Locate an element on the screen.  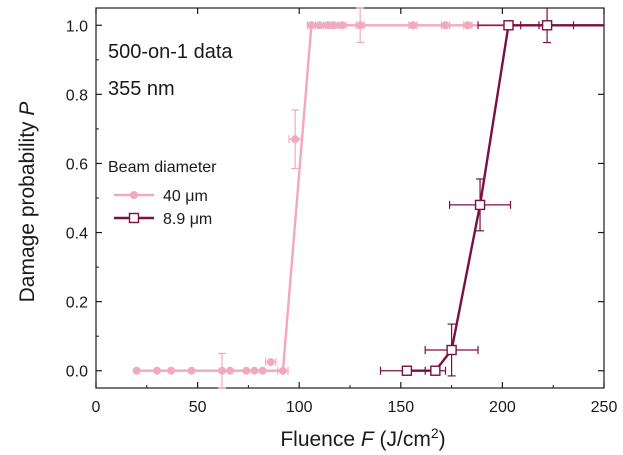
x-axis-title-close: ) is located at coordinates (442, 439).